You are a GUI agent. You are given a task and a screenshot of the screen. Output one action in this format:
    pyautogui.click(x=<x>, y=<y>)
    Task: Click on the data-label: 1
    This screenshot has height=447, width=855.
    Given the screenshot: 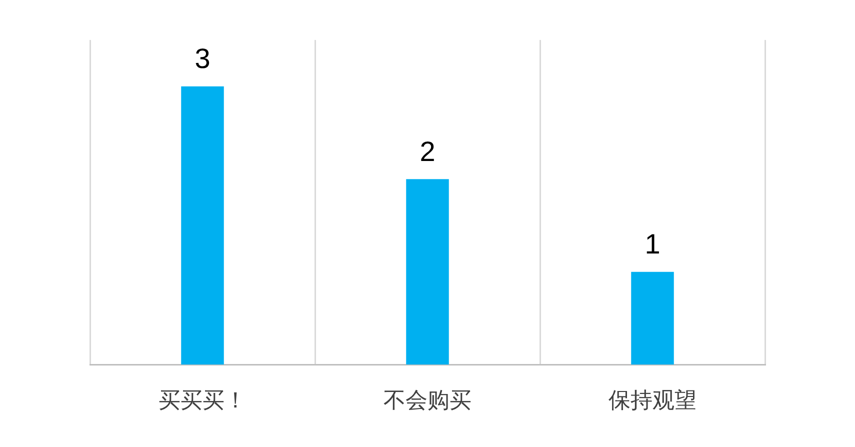 What is the action you would take?
    pyautogui.click(x=652, y=244)
    